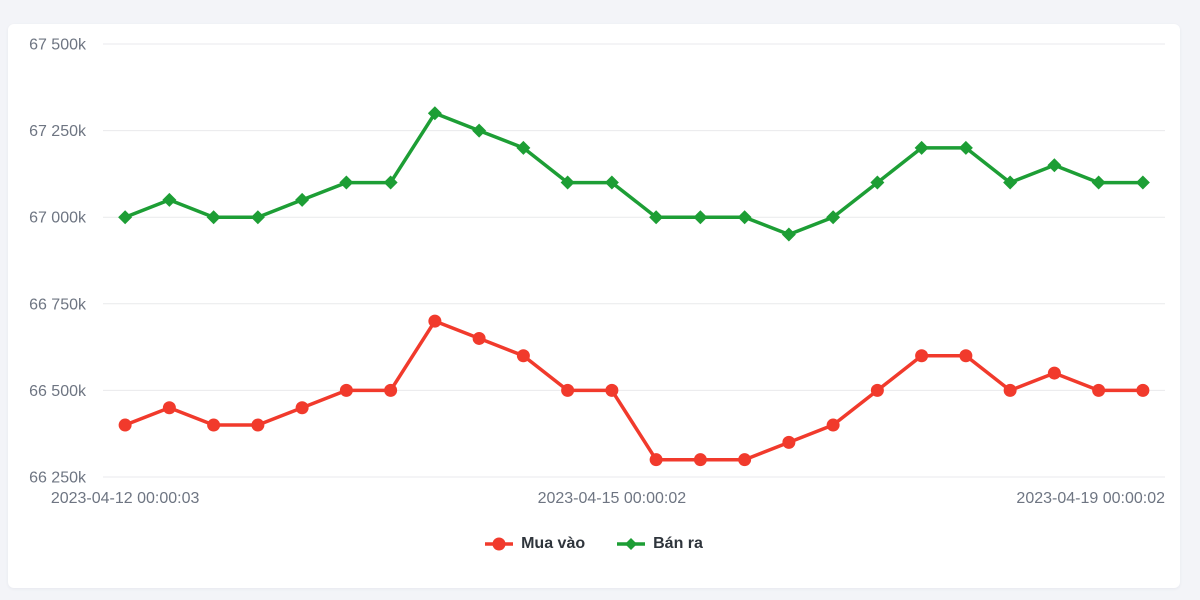  I want to click on chart-legend: Mua vào Bán ra, so click(594, 544).